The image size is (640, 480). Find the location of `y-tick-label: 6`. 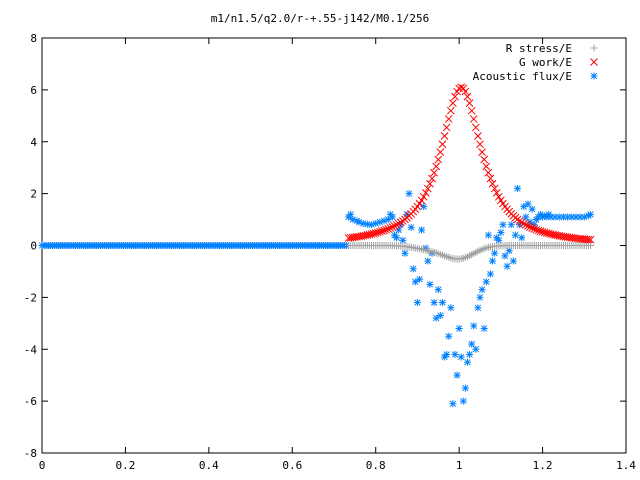

y-tick-label: 6 is located at coordinates (33, 90).